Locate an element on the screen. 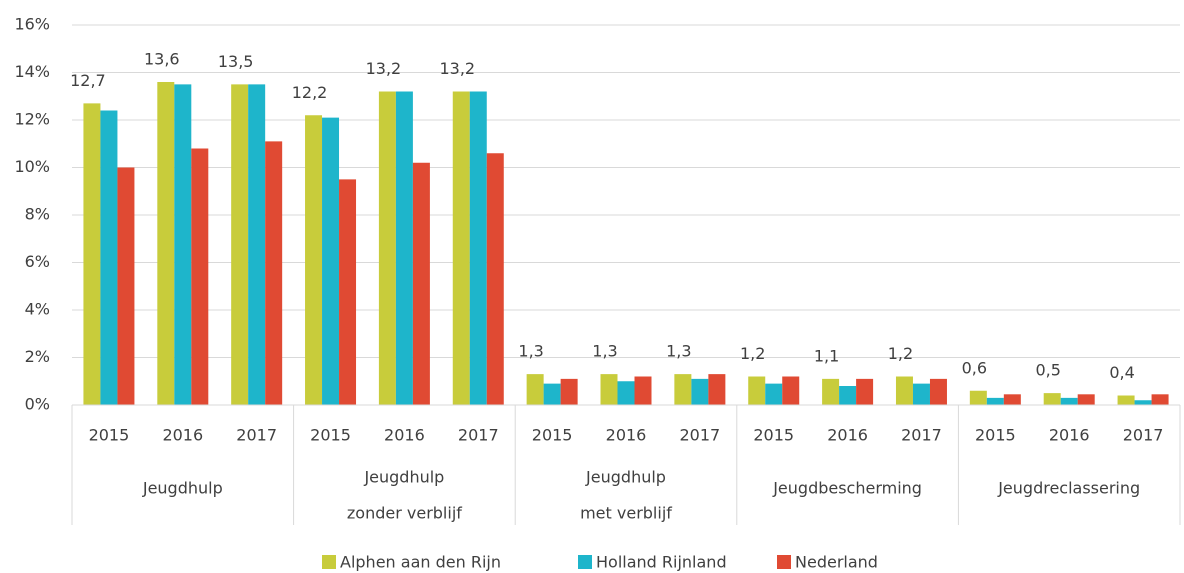  y-tick-label: 0% is located at coordinates (37, 404).